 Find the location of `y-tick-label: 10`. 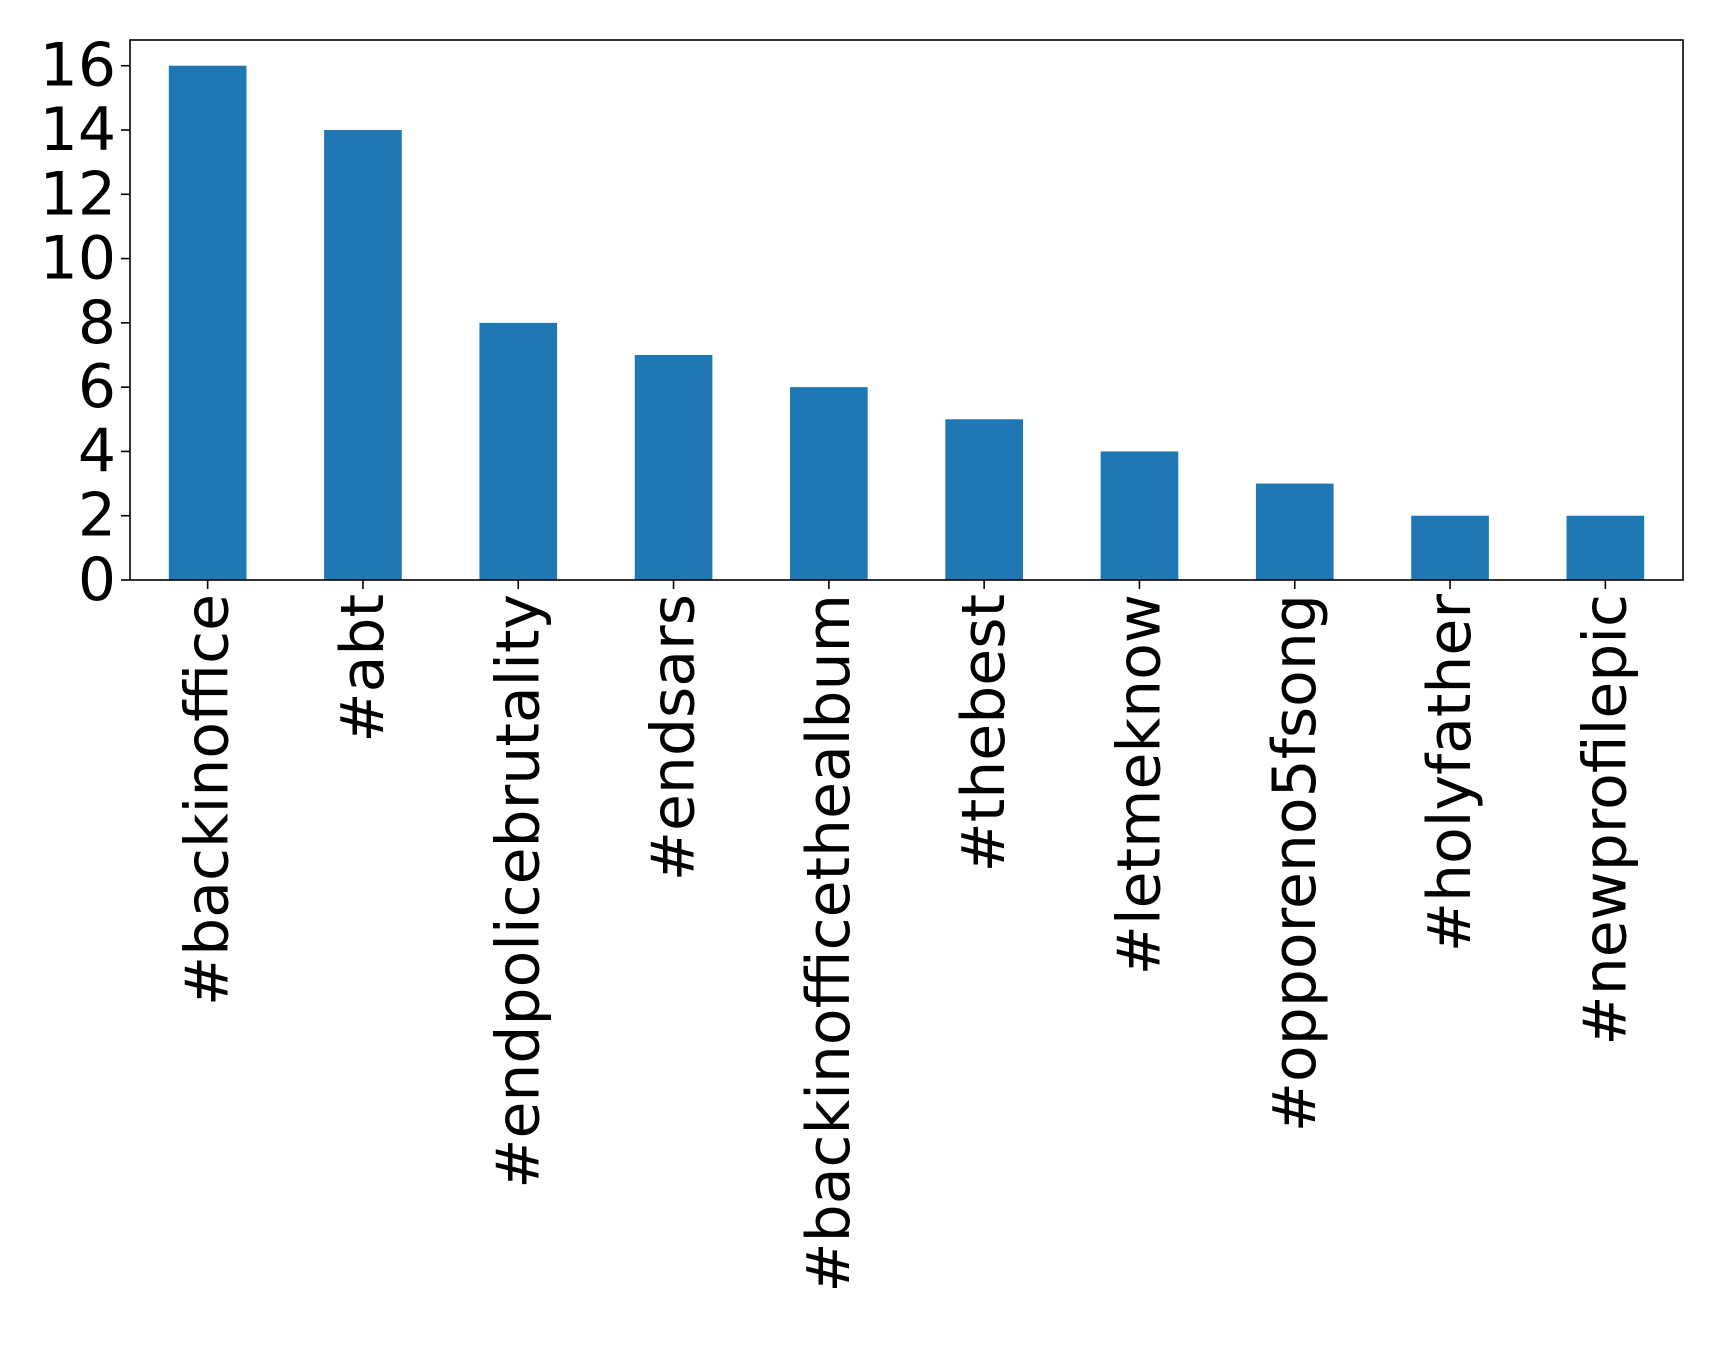

y-tick-label: 10 is located at coordinates (78, 259).